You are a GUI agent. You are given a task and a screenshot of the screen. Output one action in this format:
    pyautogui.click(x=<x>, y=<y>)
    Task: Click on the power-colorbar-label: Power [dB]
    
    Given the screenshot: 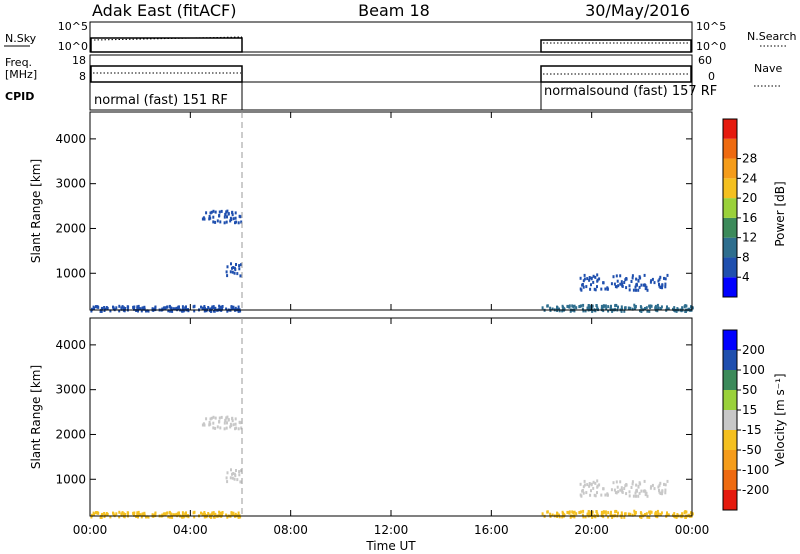 What is the action you would take?
    pyautogui.click(x=780, y=213)
    